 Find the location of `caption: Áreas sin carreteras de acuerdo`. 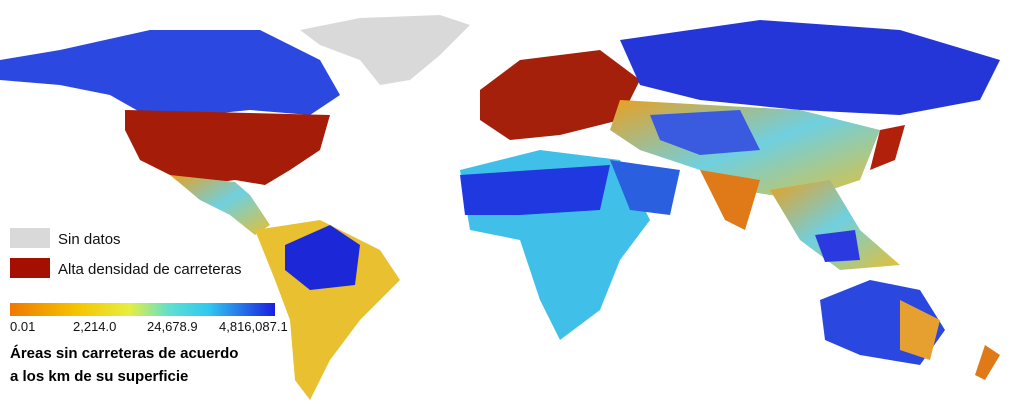

caption: Áreas sin carreteras de acuerdo is located at coordinates (124, 353).